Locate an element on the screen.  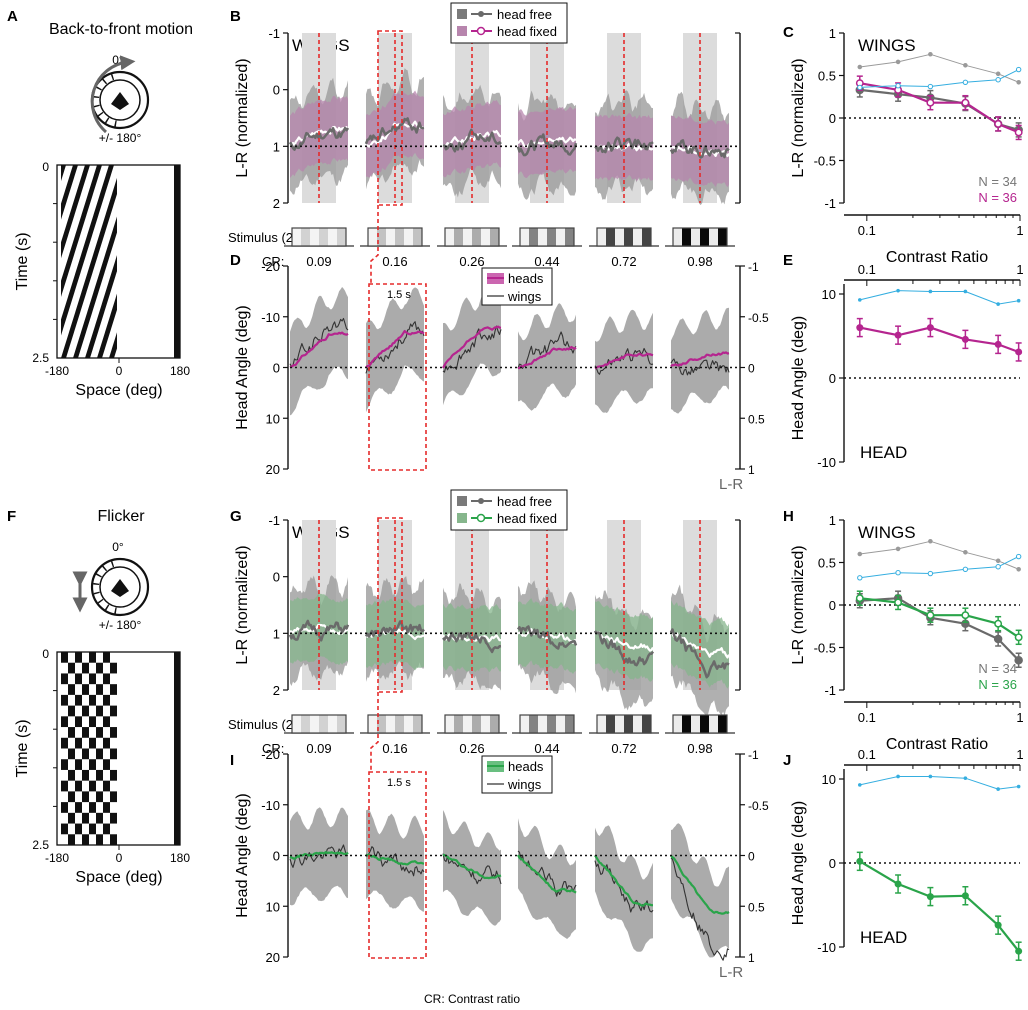
panel-b-legend-free-label: head free is located at coordinates (524, 14).